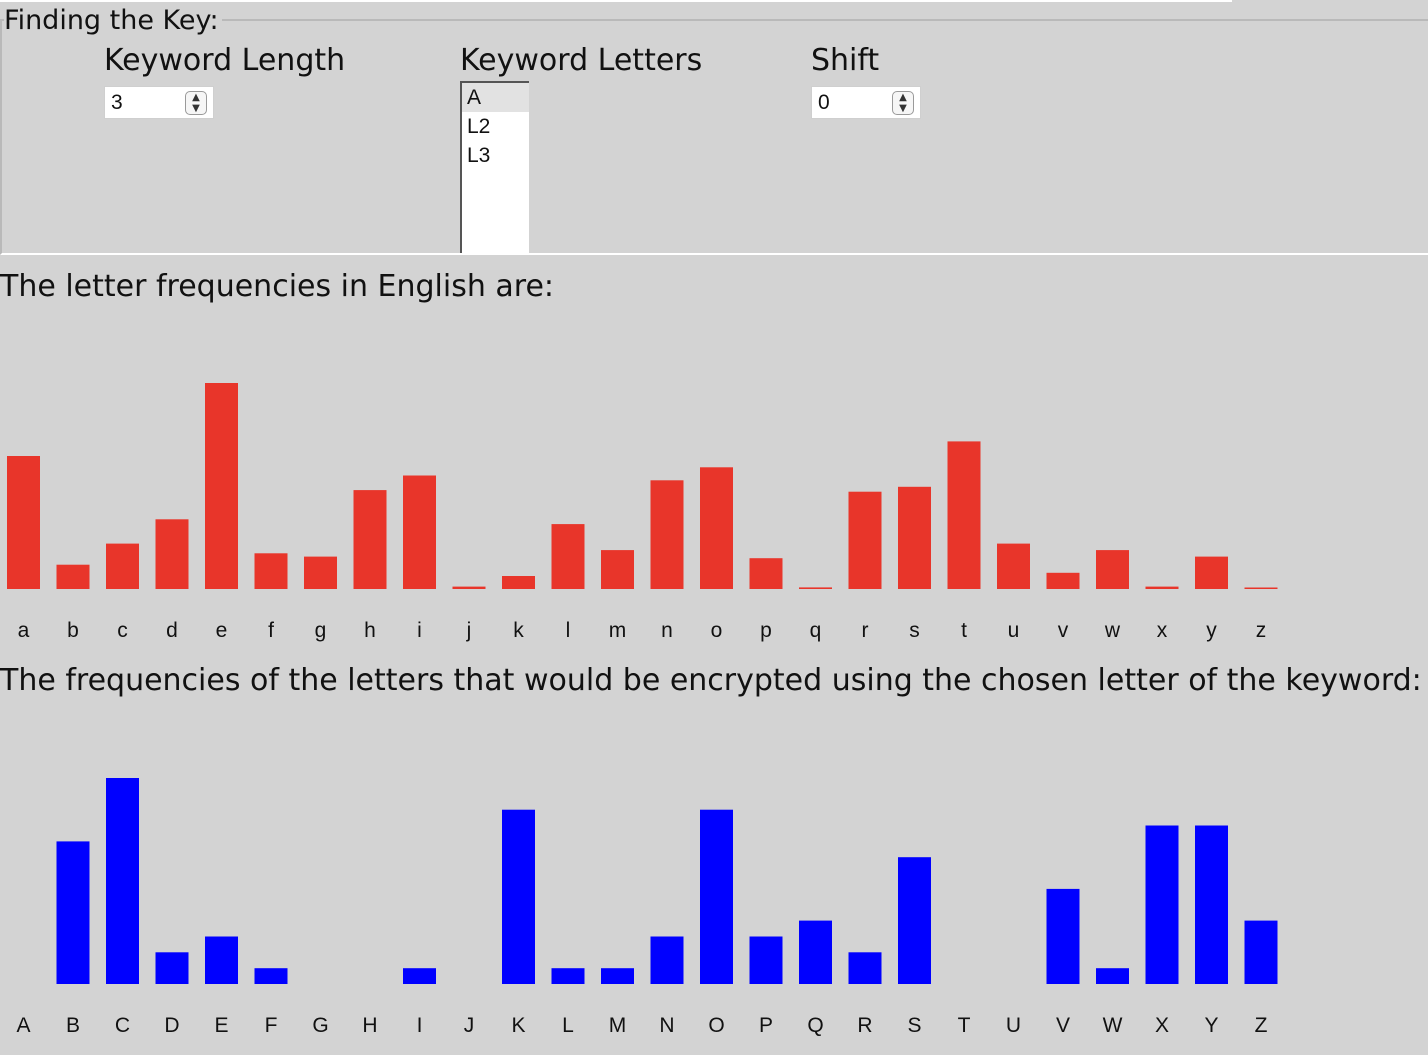  I want to click on cipher-tick-label: F, so click(271, 1025).